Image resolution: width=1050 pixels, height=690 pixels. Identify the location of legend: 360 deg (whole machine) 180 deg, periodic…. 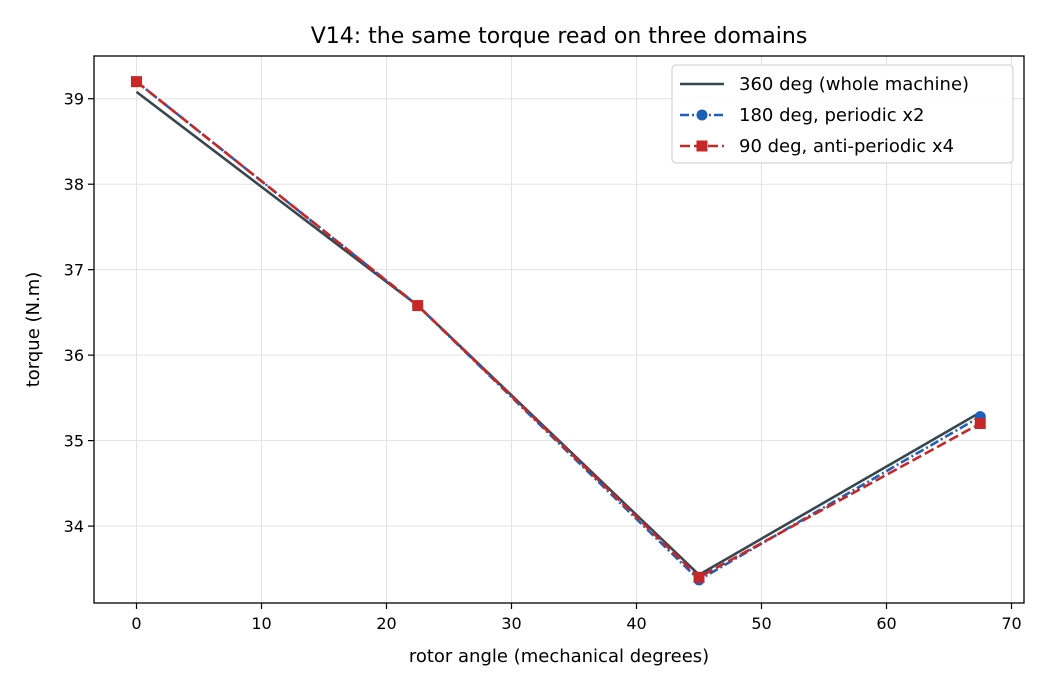
(842, 114).